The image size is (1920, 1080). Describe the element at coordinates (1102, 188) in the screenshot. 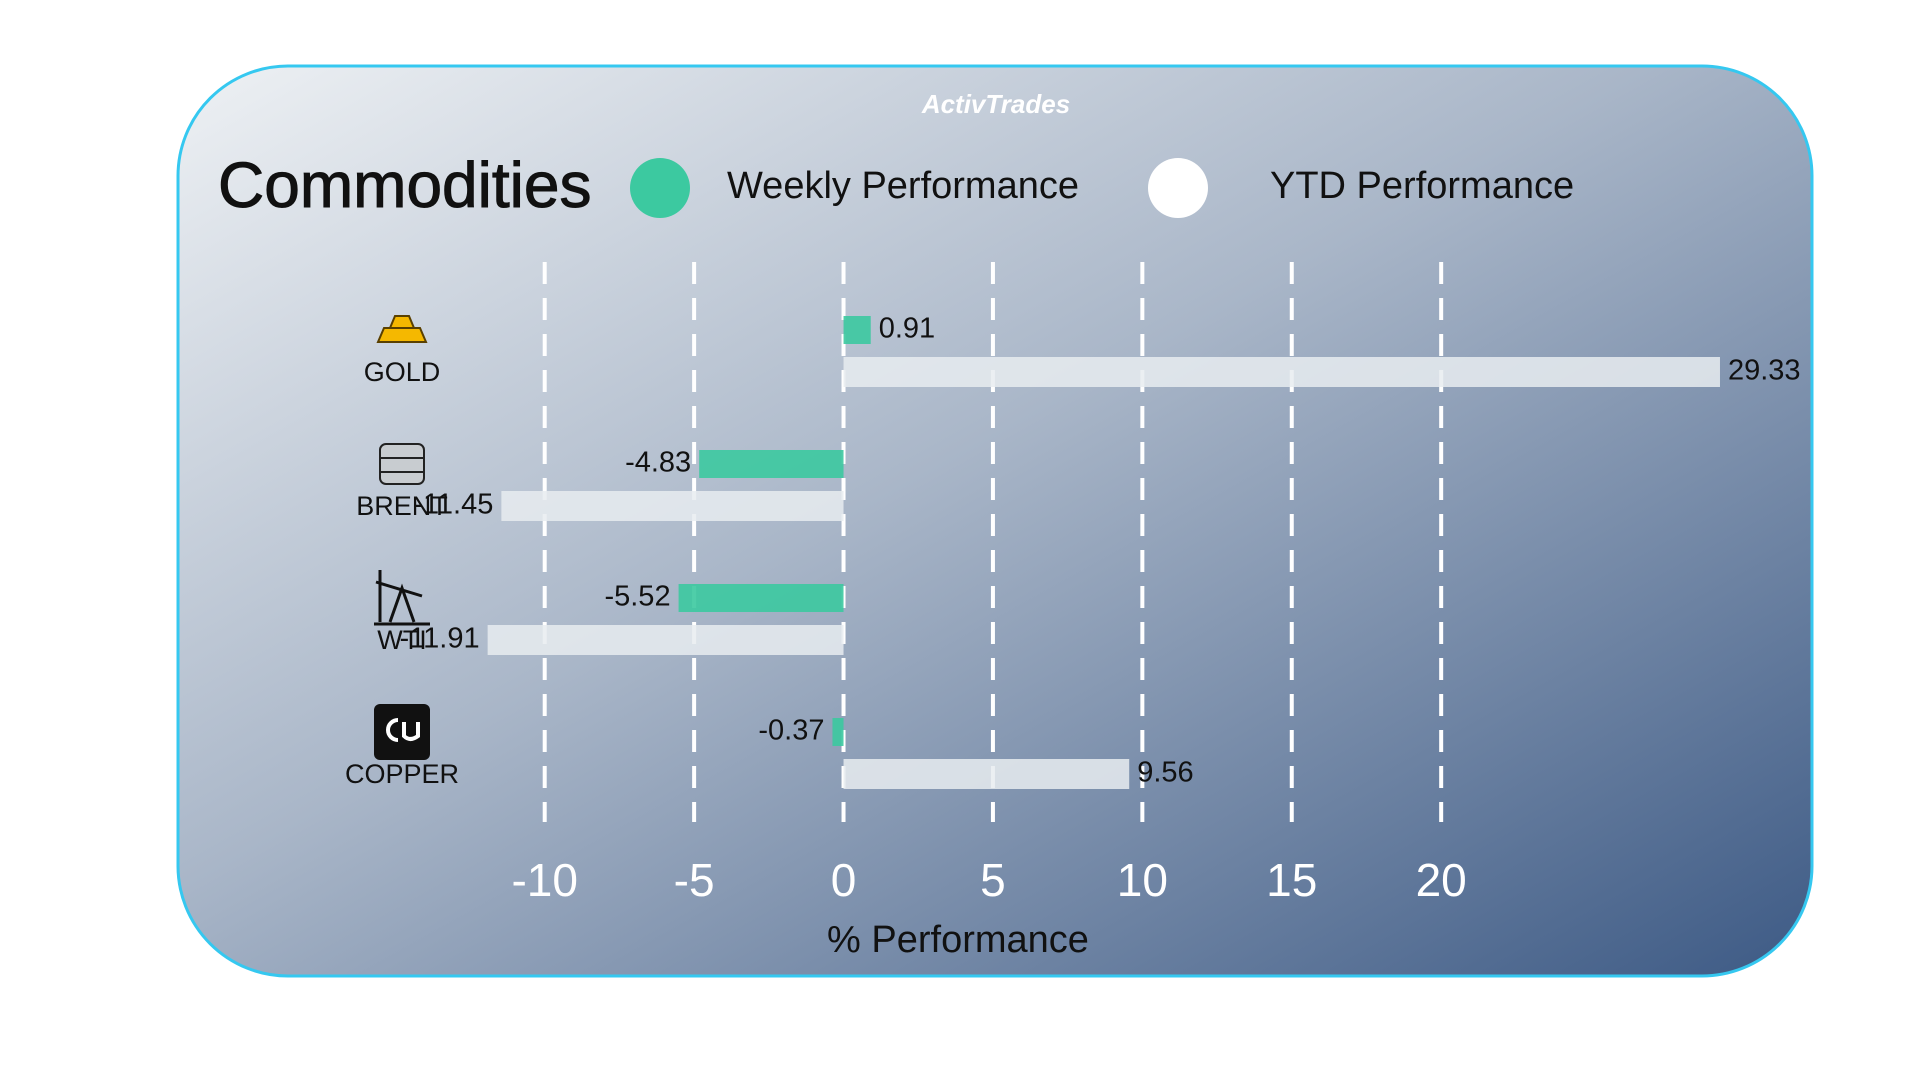

I see `legend: Weekly Performance YTD Performance` at that location.